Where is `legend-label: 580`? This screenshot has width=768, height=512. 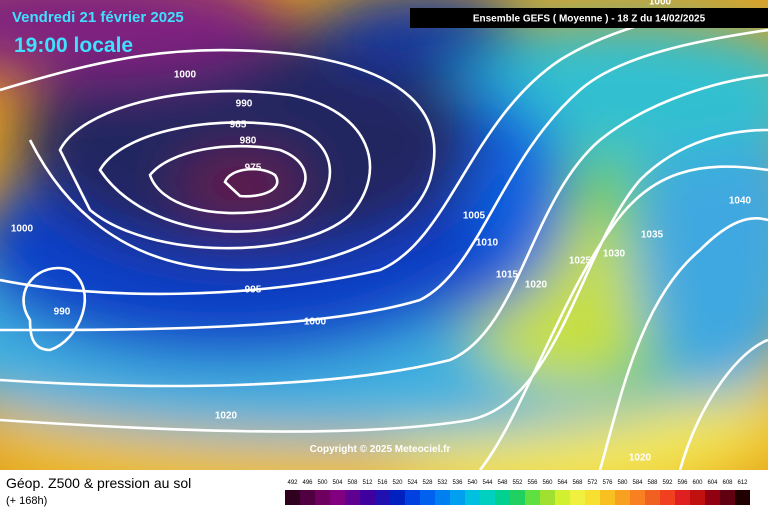
legend-label: 580 is located at coordinates (622, 483).